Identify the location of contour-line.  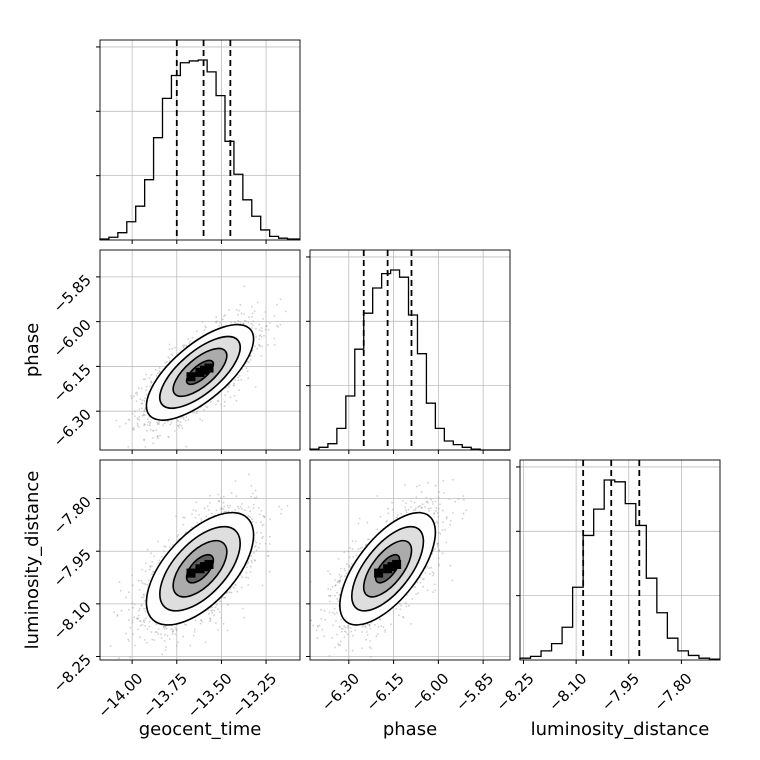
(200, 568).